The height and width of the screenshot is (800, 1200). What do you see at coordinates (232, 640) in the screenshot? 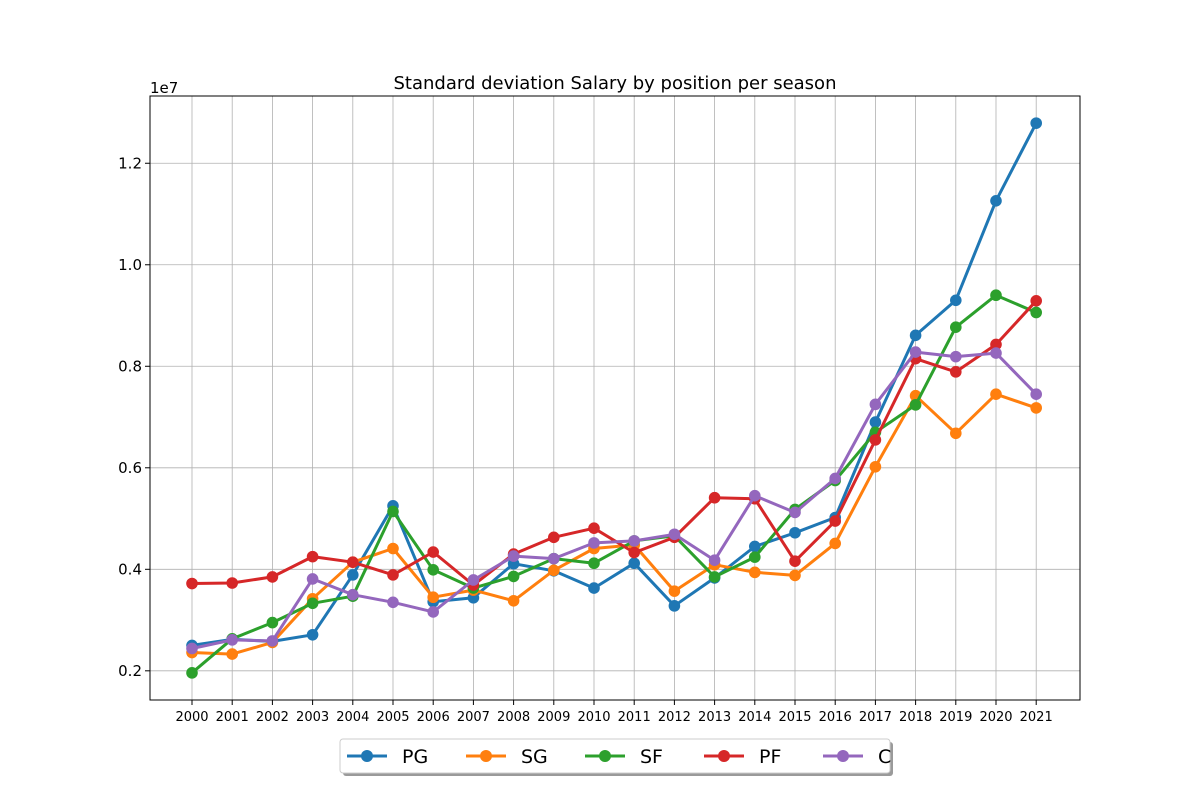
I see `data-point-C-2001` at bounding box center [232, 640].